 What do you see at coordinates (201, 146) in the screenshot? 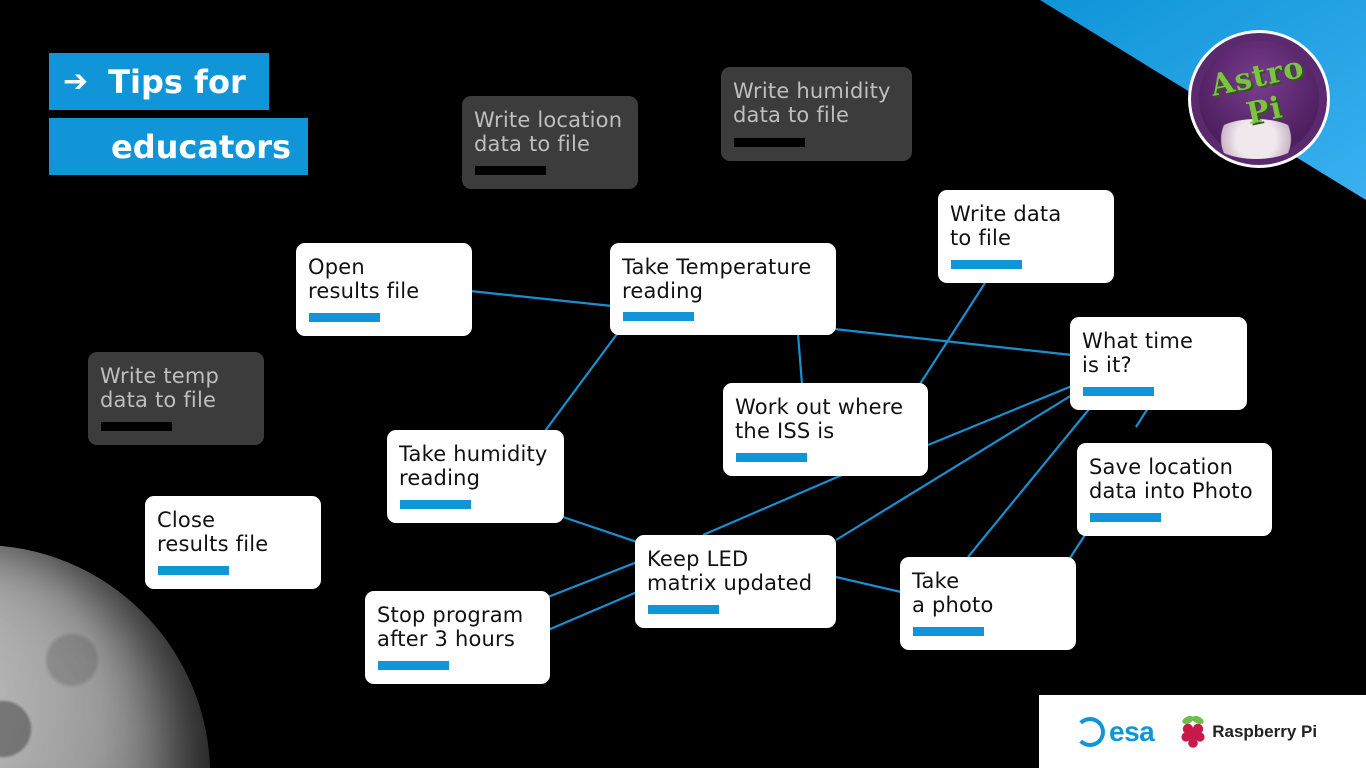
I see `title-text-2: educators` at bounding box center [201, 146].